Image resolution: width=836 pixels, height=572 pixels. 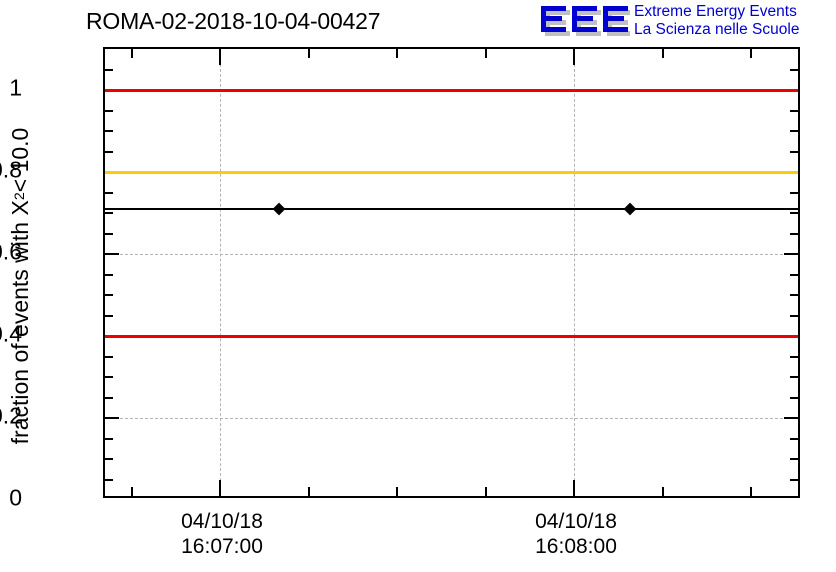 What do you see at coordinates (222, 534) in the screenshot?
I see `x-axis-tick-label: 04/10/18 16:07:00` at bounding box center [222, 534].